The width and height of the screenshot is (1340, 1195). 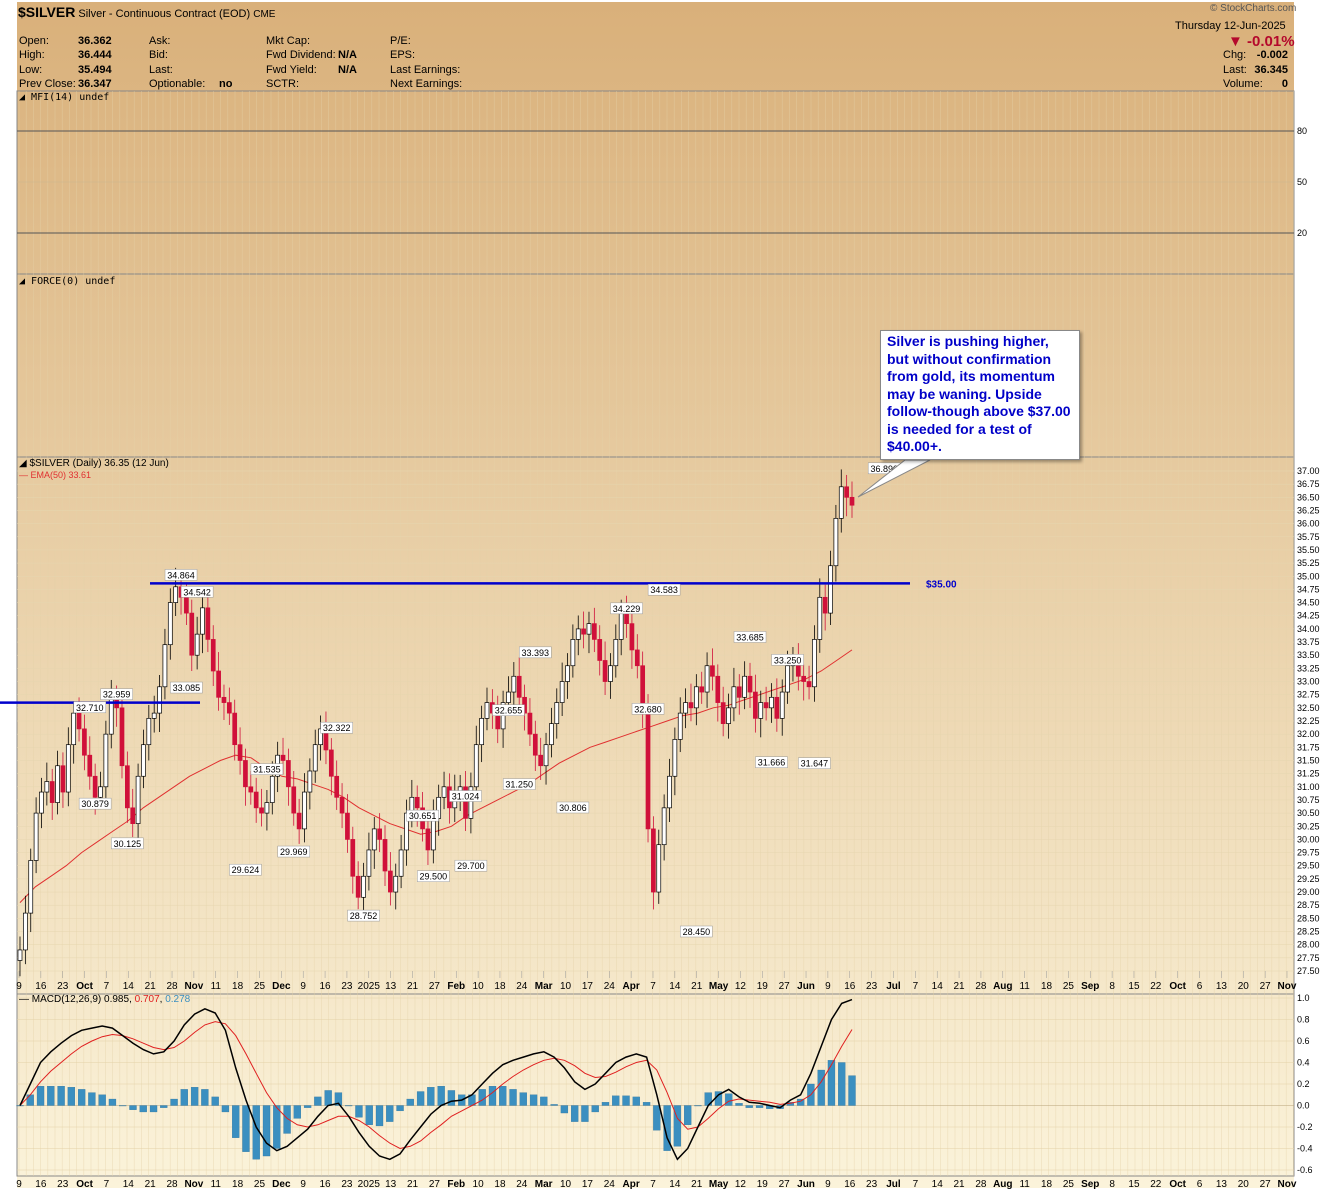 What do you see at coordinates (301, 55) in the screenshot?
I see `fwddiv-label: Fwd Dividend:` at bounding box center [301, 55].